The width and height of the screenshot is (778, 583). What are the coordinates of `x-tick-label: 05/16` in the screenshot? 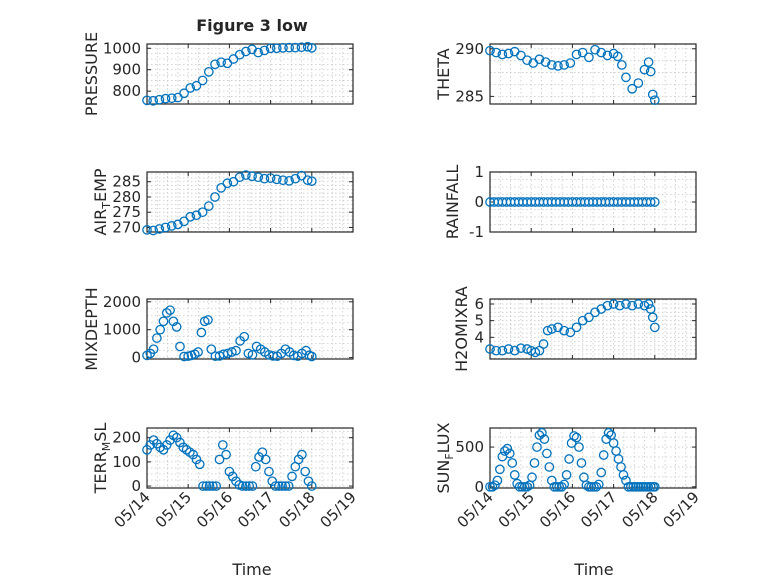 It's located at (214, 509).